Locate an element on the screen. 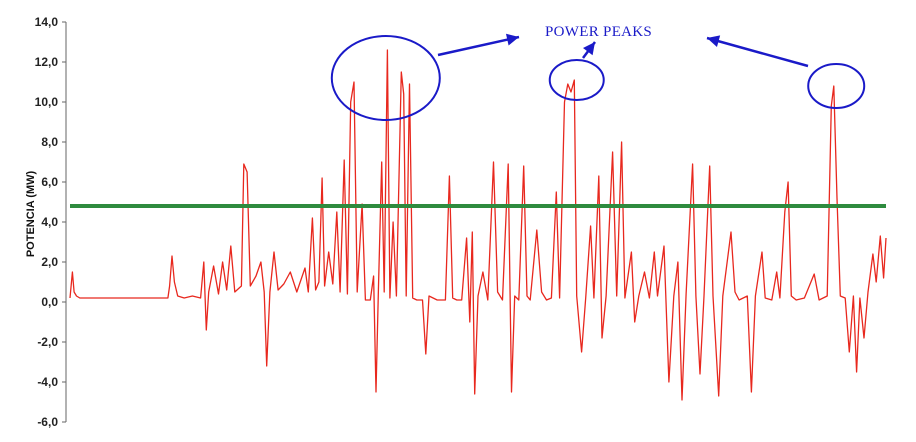 This screenshot has height=442, width=916. y-tick-label: 0,0 is located at coordinates (49, 302).